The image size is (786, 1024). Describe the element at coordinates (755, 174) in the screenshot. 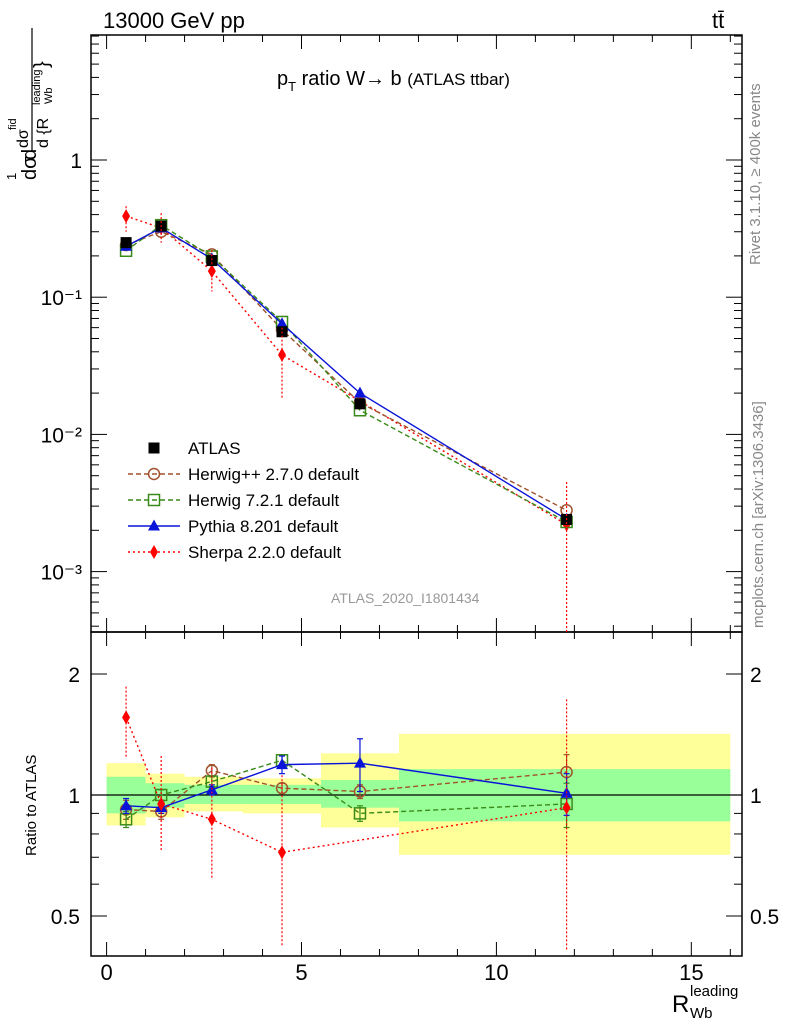

I see `rivet-version-label: Rivet 3.1.10, ≥ 400k events` at that location.